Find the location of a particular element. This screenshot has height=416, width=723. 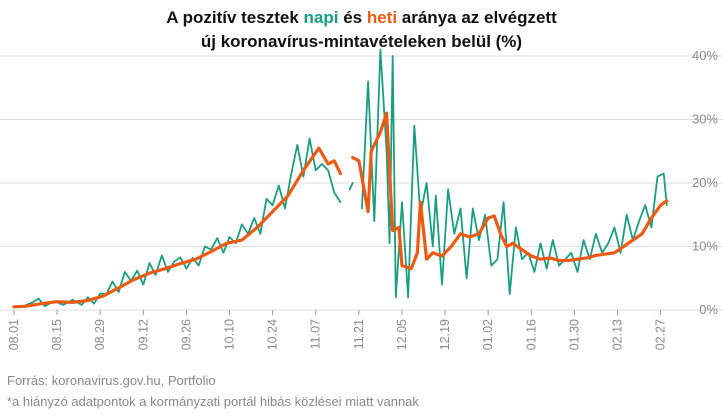

x-tick-label: 11.21 is located at coordinates (359, 334).